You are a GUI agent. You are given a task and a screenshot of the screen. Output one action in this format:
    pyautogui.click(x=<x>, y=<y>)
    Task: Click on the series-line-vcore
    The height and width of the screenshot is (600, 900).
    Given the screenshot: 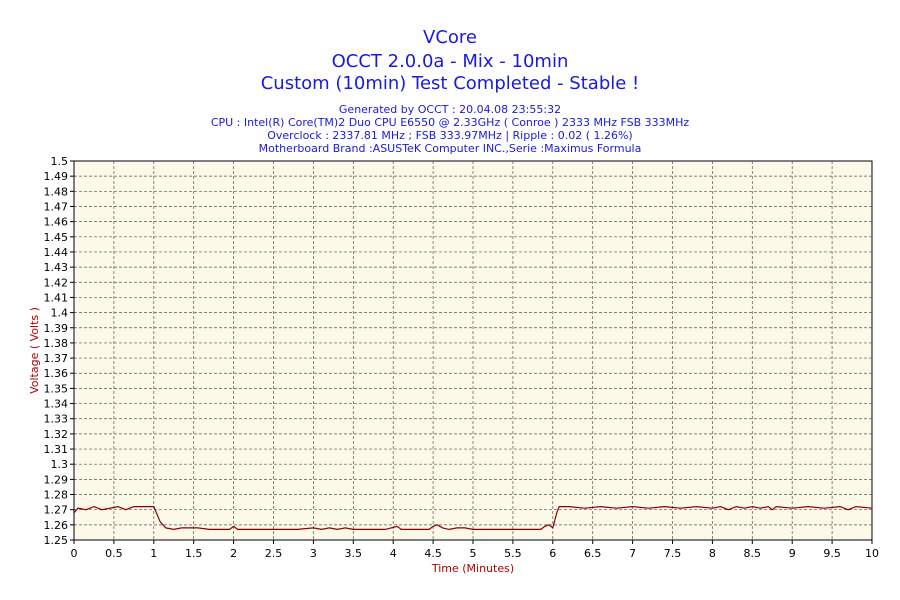 What is the action you would take?
    pyautogui.click(x=473, y=518)
    